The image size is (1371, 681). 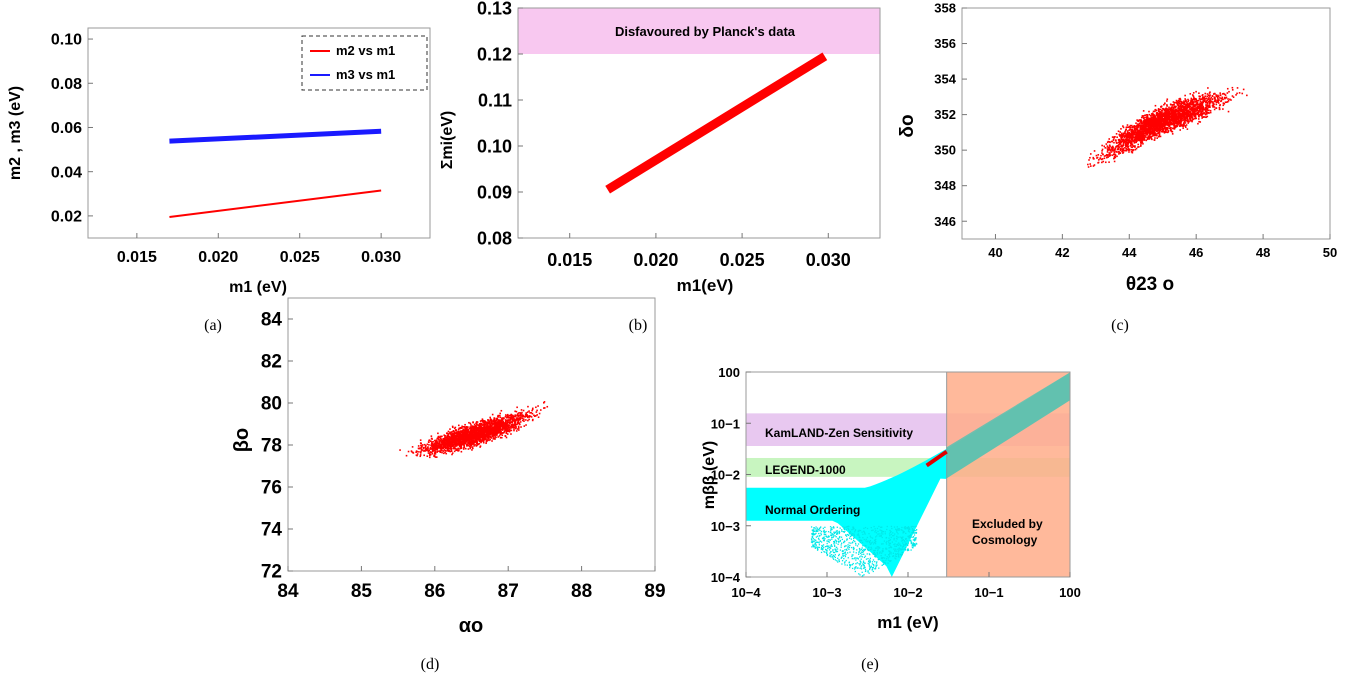 What do you see at coordinates (364, 63) in the screenshot?
I see `legend-box-a` at bounding box center [364, 63].